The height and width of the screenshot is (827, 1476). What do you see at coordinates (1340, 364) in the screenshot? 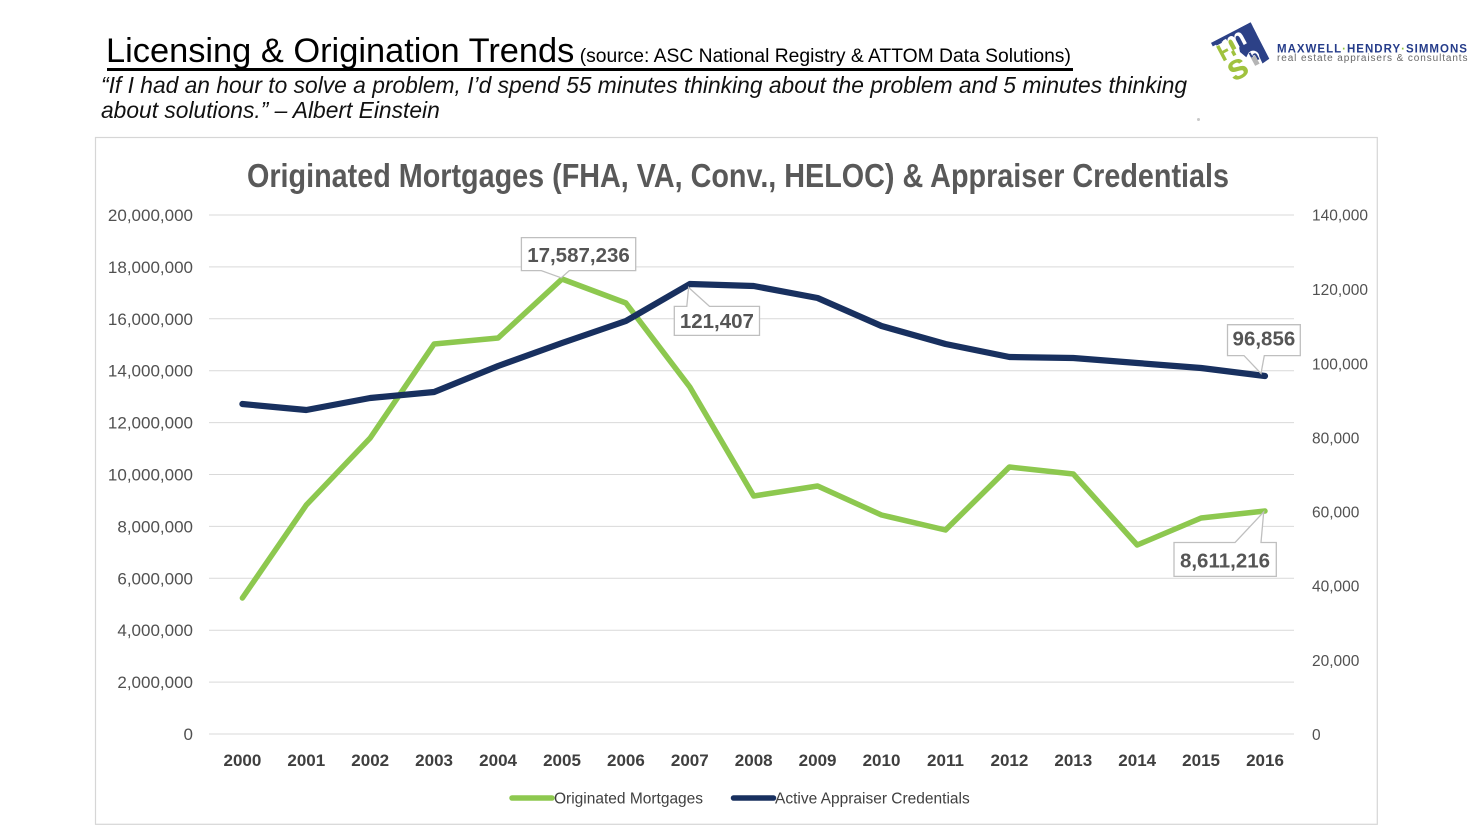
I see `svg-text: 100,000` at bounding box center [1340, 364].